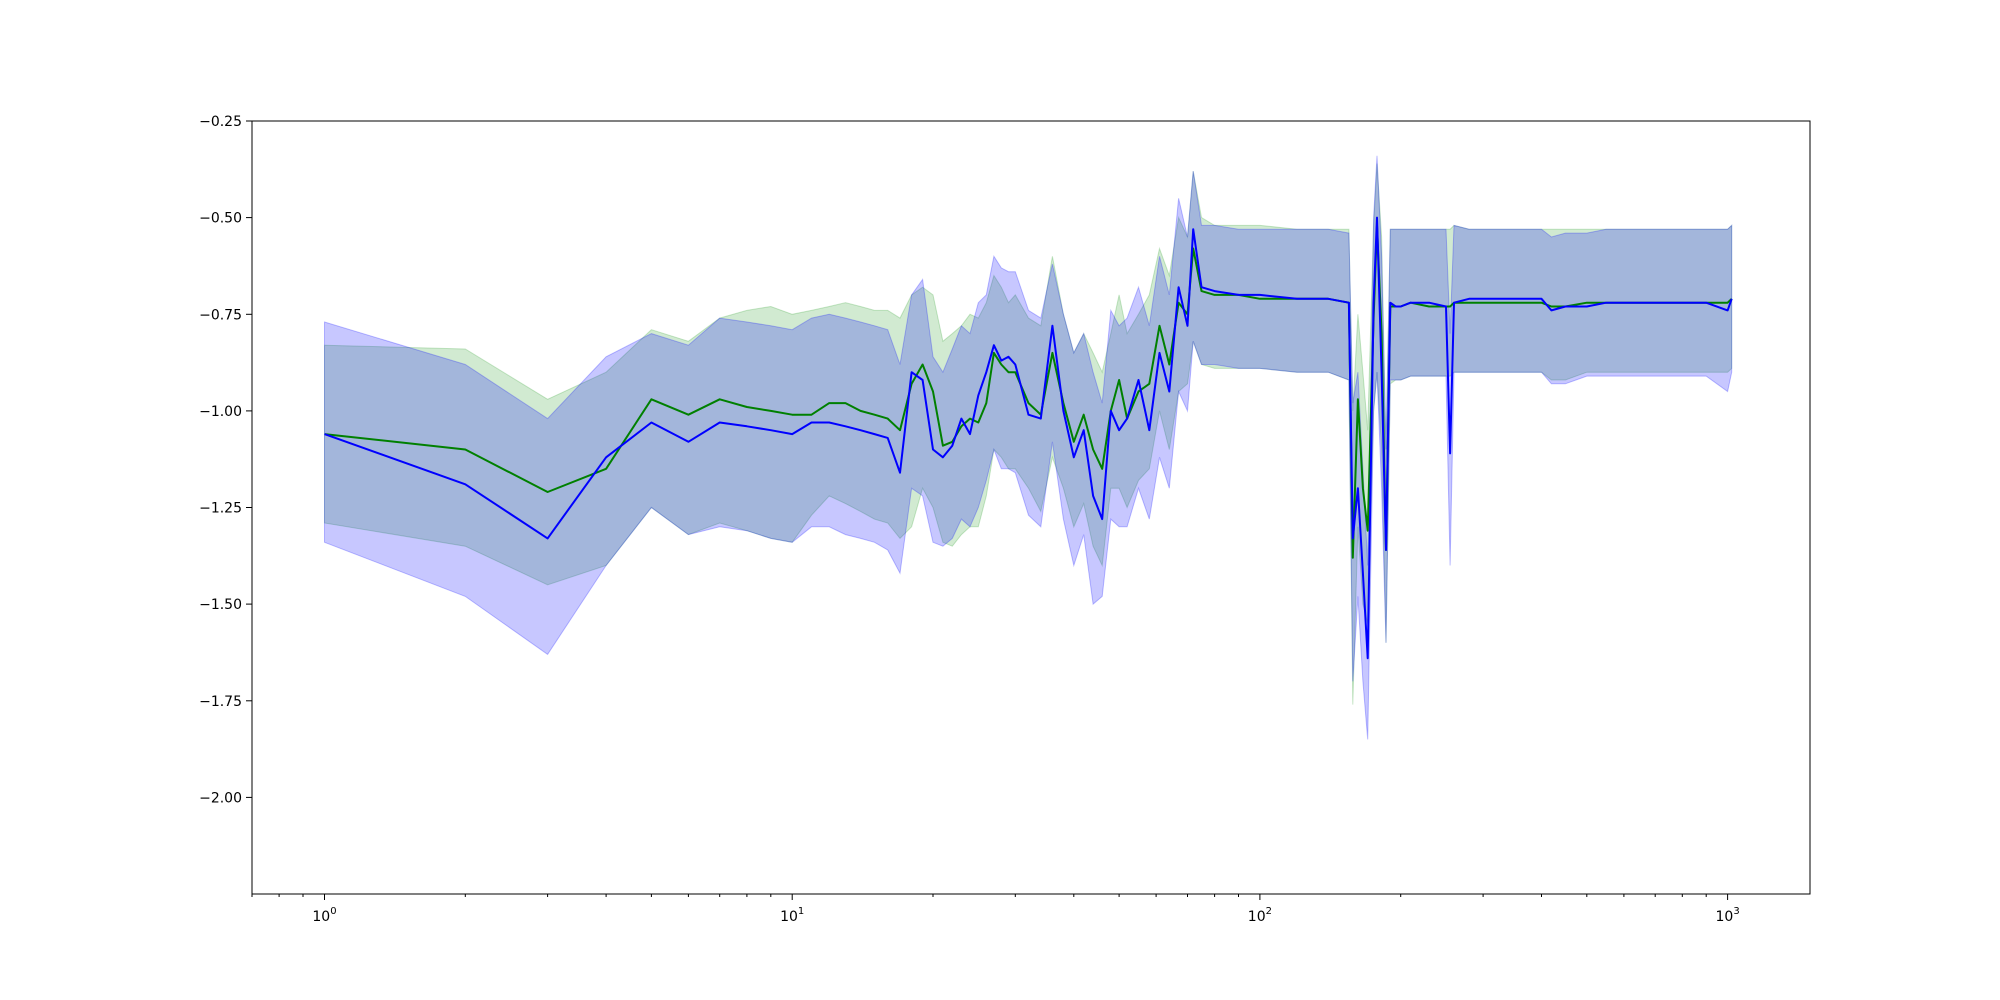 The width and height of the screenshot is (2000, 1000). What do you see at coordinates (220, 219) in the screenshot?
I see `y-tick-label: −0.50` at bounding box center [220, 219].